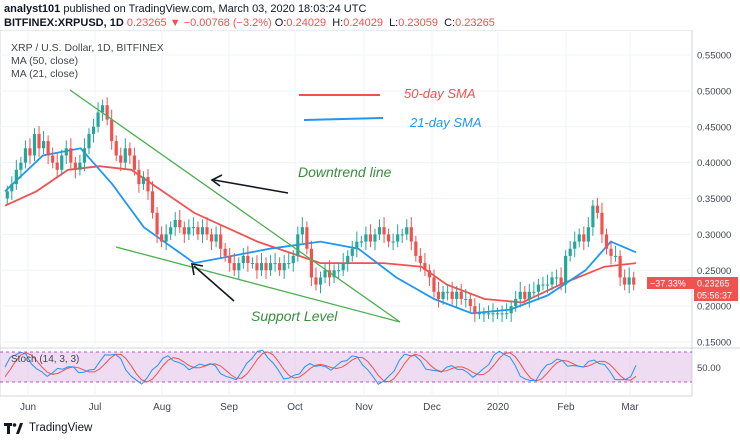 Image resolution: width=740 pixels, height=442 pixels. Describe the element at coordinates (445, 122) in the screenshot. I see `sma21-annotation: 21-day SMA` at that location.